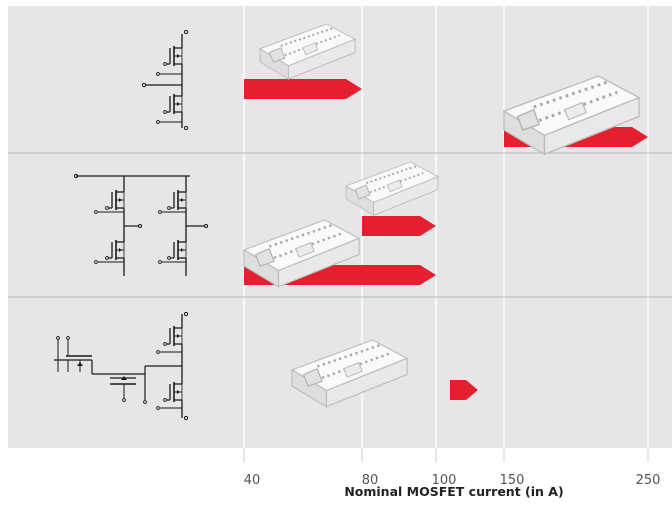  What do you see at coordinates (252, 480) in the screenshot?
I see `x-tick-label-40: 40` at bounding box center [252, 480].